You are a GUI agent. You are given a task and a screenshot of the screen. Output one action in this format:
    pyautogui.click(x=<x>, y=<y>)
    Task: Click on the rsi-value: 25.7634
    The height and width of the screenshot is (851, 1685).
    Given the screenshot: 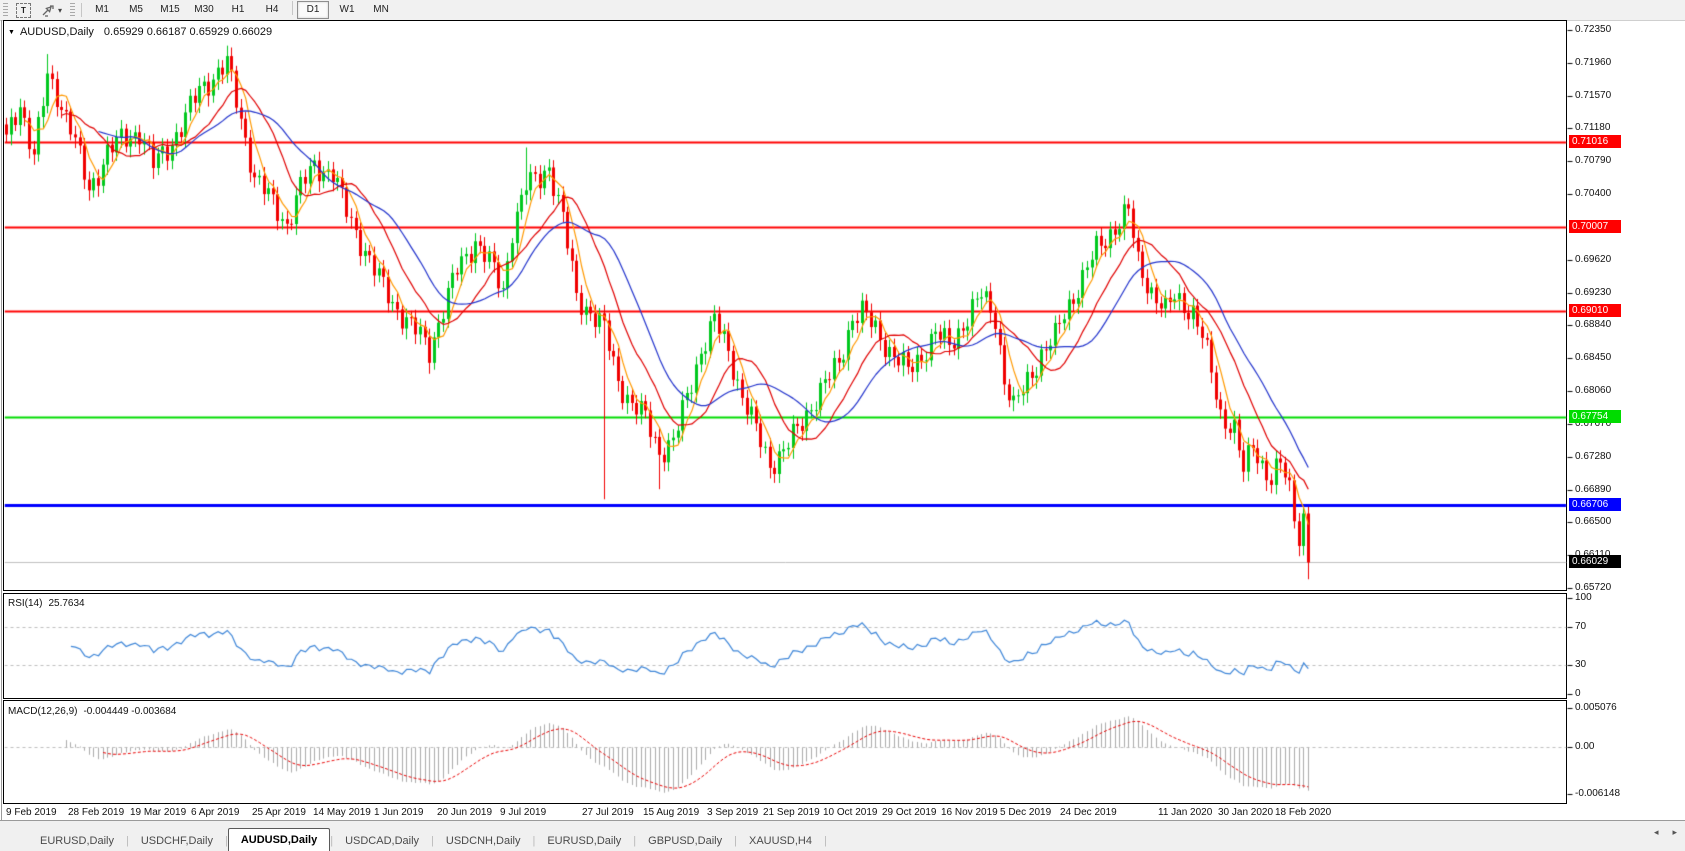 What is the action you would take?
    pyautogui.click(x=66, y=603)
    